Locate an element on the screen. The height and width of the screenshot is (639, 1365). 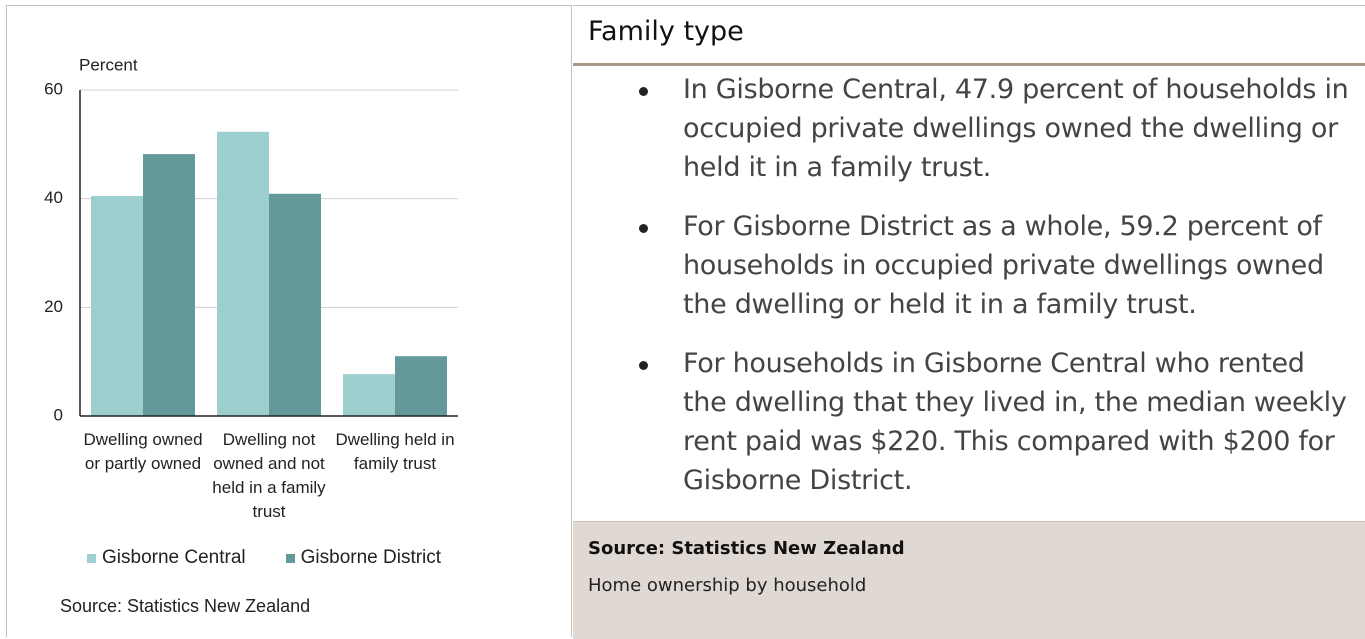
y-tick-label: 60 is located at coordinates (53, 88).